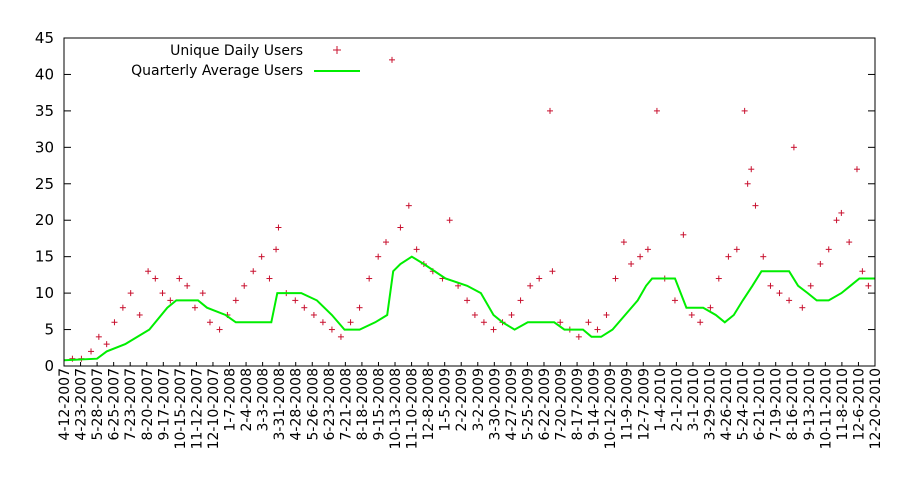  Describe the element at coordinates (479, 400) in the screenshot. I see `x-tick-label: 3-2-2009` at that location.